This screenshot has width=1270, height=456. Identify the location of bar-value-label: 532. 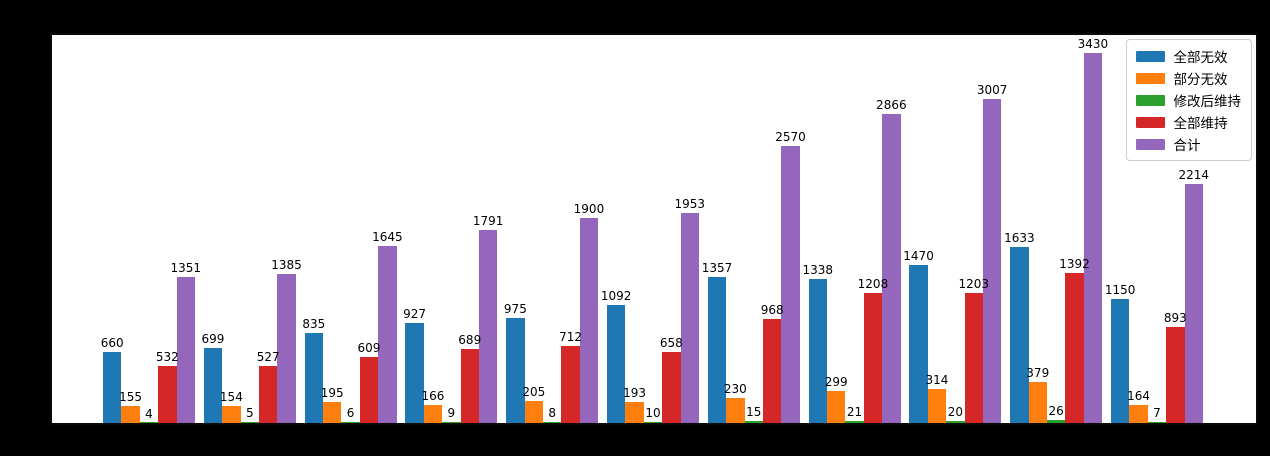
(167, 356).